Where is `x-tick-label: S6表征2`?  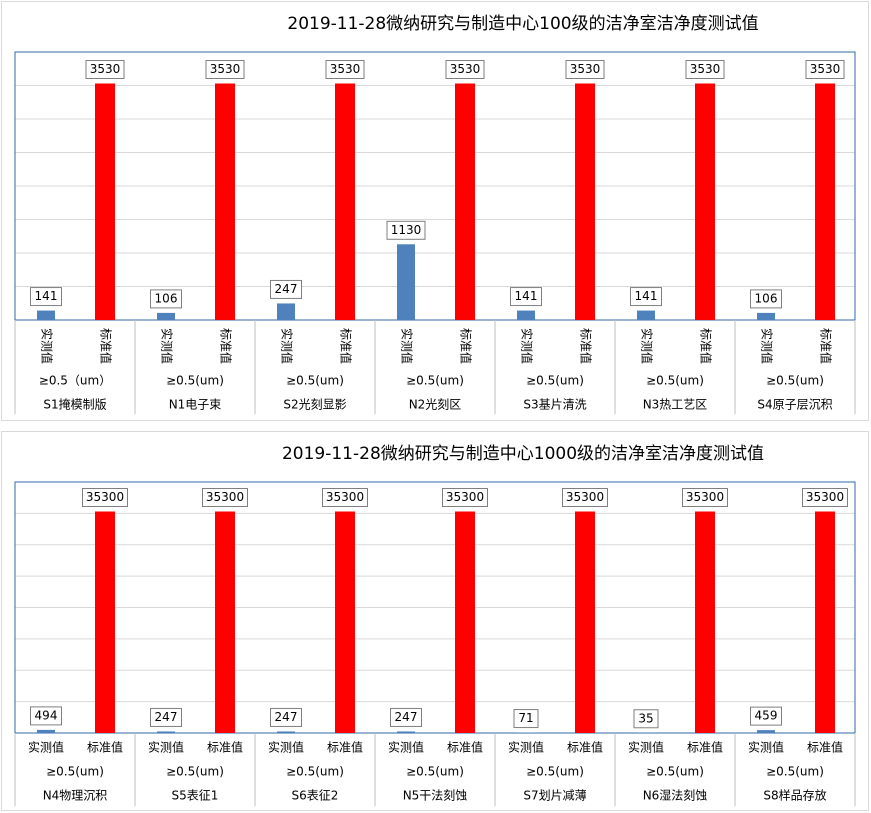
x-tick-label: S6表征2 is located at coordinates (315, 796).